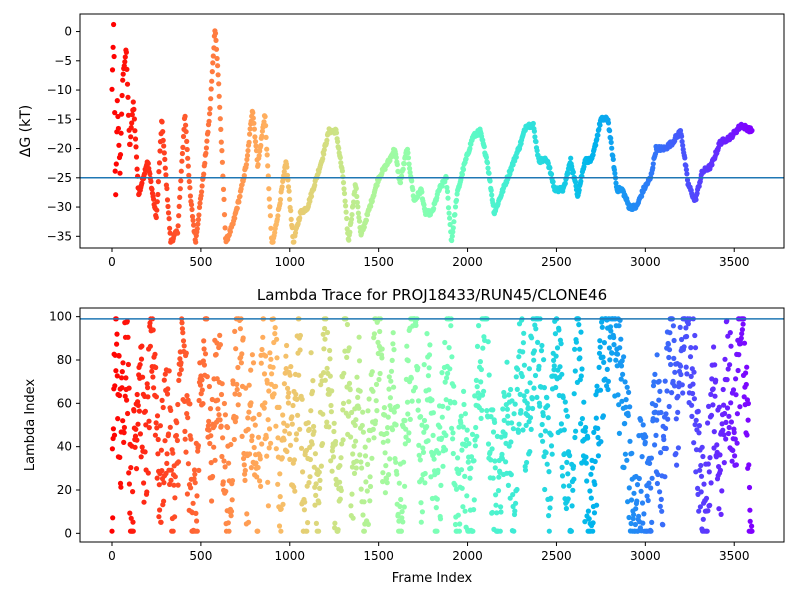  What do you see at coordinates (556, 262) in the screenshot?
I see `delta-g-x-tick-label: 2500` at bounding box center [556, 262].